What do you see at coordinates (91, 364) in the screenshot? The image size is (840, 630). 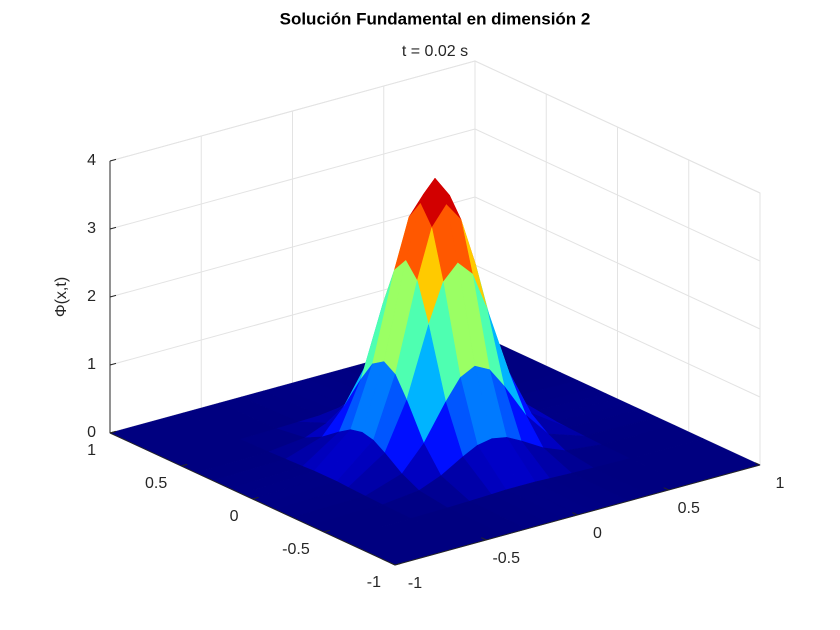 I see `z-tick-label: 1` at bounding box center [91, 364].